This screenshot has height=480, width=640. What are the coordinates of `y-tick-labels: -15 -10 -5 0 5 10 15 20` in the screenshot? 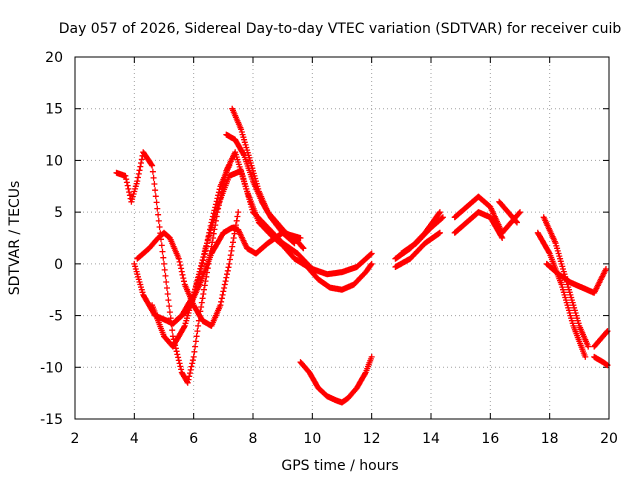 It's located at (51, 239).